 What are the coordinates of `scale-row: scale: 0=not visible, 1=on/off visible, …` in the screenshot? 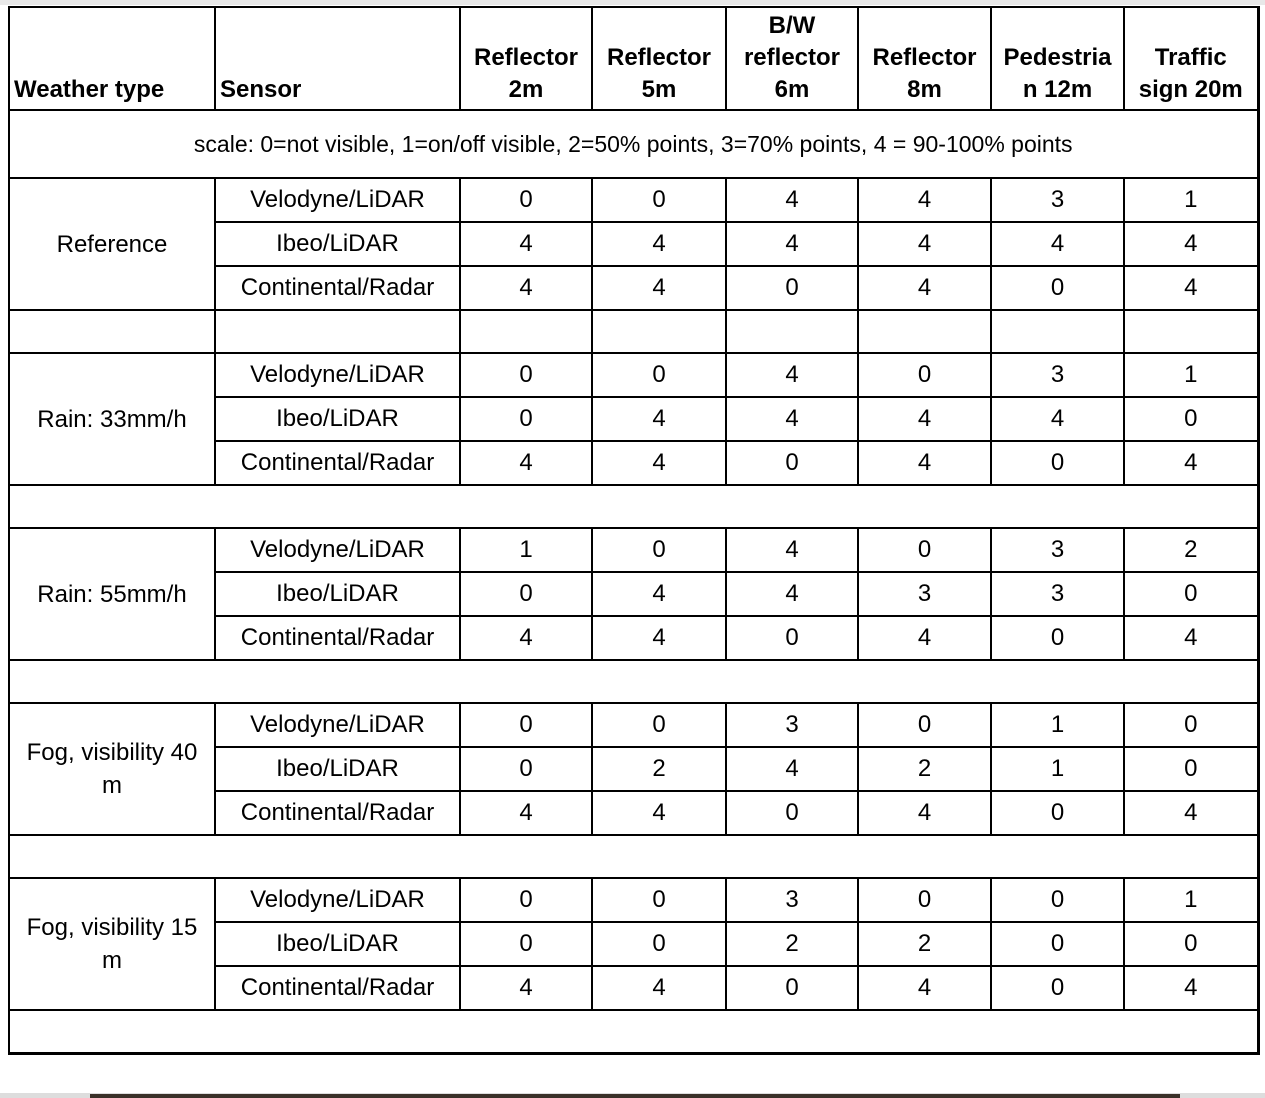 It's located at (633, 144).